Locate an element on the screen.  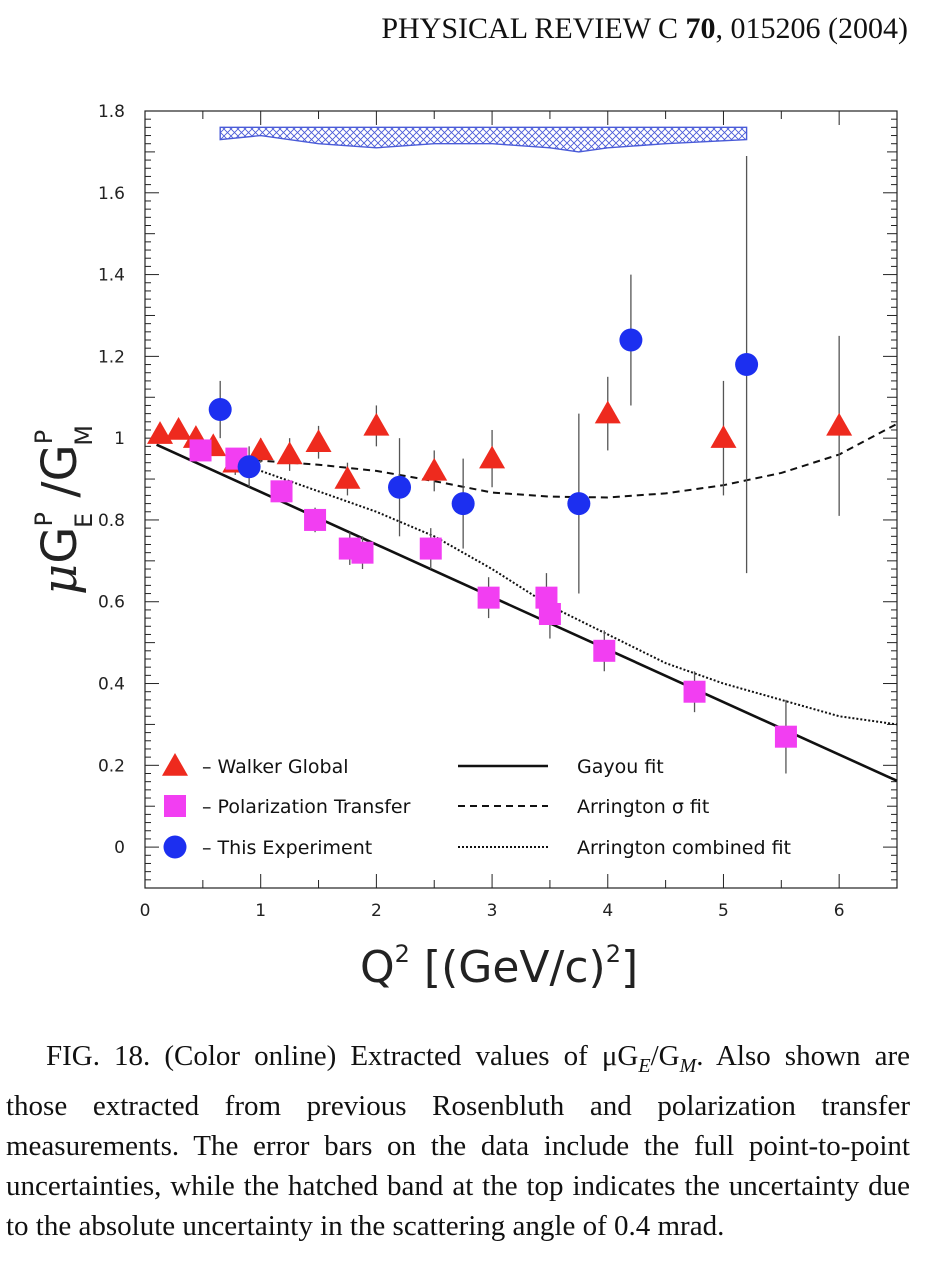
y-tick-label: 1.2 is located at coordinates (111, 357).